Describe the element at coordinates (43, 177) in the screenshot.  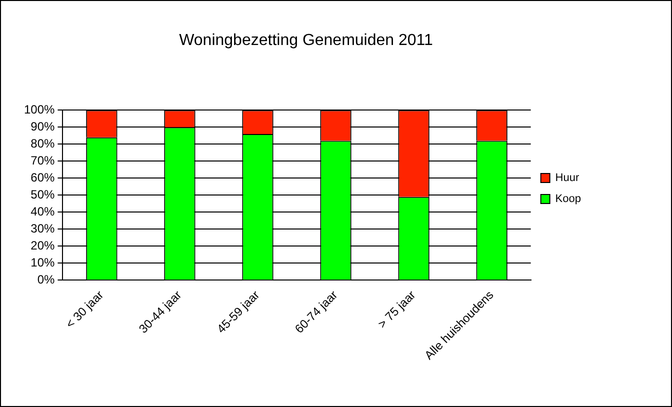
I see `y-tick-label: 60%` at that location.